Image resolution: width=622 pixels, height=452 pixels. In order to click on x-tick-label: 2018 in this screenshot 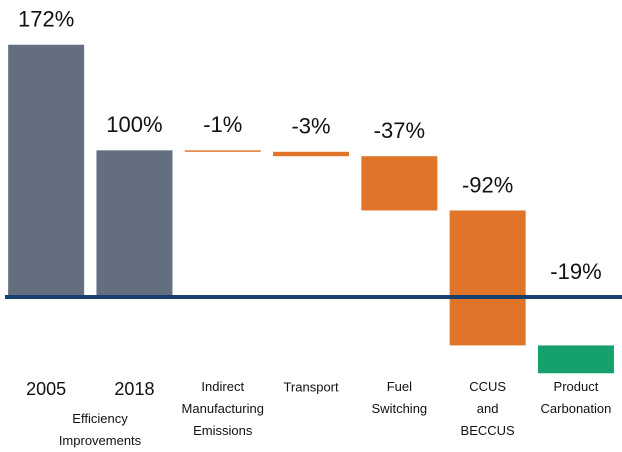, I will do `click(134, 389)`.